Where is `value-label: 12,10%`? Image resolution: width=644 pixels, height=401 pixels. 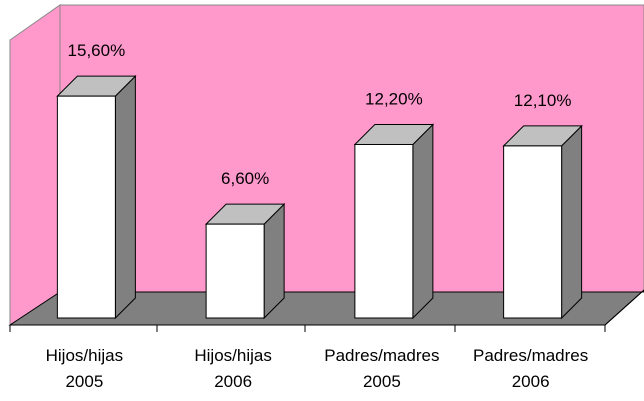
value-label: 12,10% is located at coordinates (543, 100).